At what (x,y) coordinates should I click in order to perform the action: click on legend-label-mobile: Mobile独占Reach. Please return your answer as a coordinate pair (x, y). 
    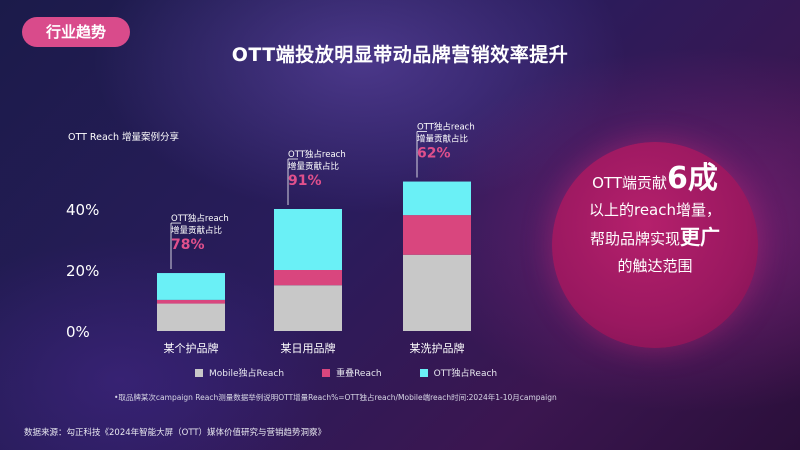
    Looking at the image, I should click on (247, 374).